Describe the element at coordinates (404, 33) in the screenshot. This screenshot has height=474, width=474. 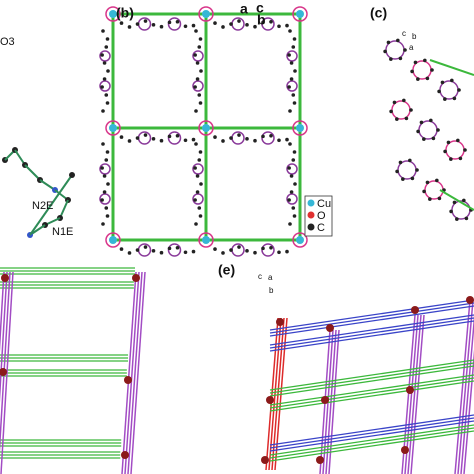
I see `axis-label: c` at that location.